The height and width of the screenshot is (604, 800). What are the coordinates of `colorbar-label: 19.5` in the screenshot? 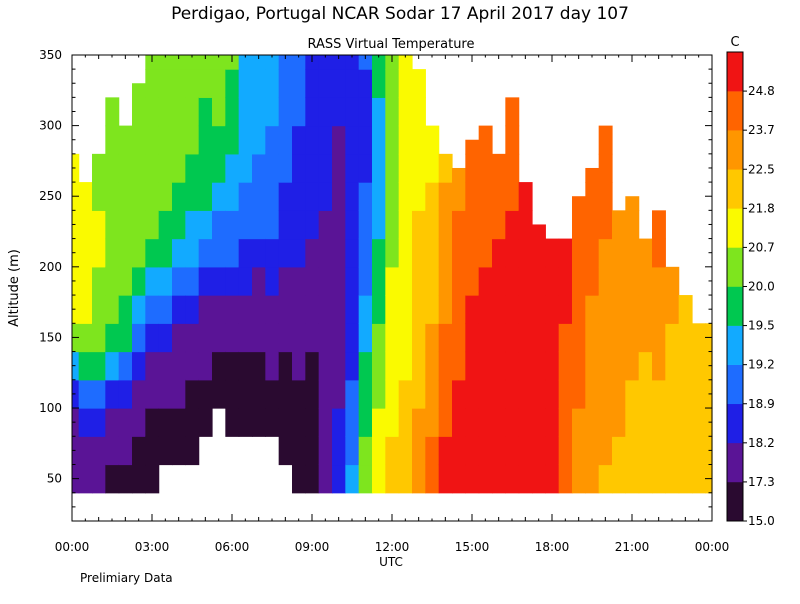 It's located at (761, 326).